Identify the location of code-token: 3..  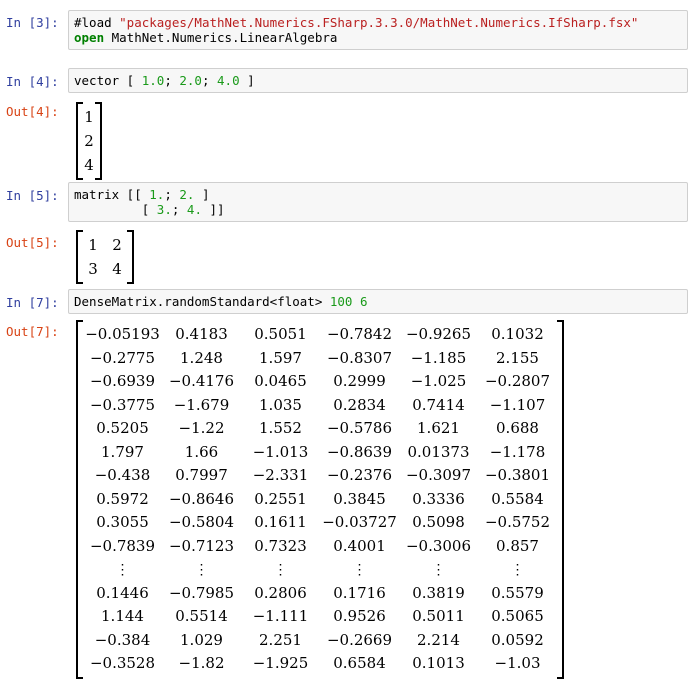
(164, 209).